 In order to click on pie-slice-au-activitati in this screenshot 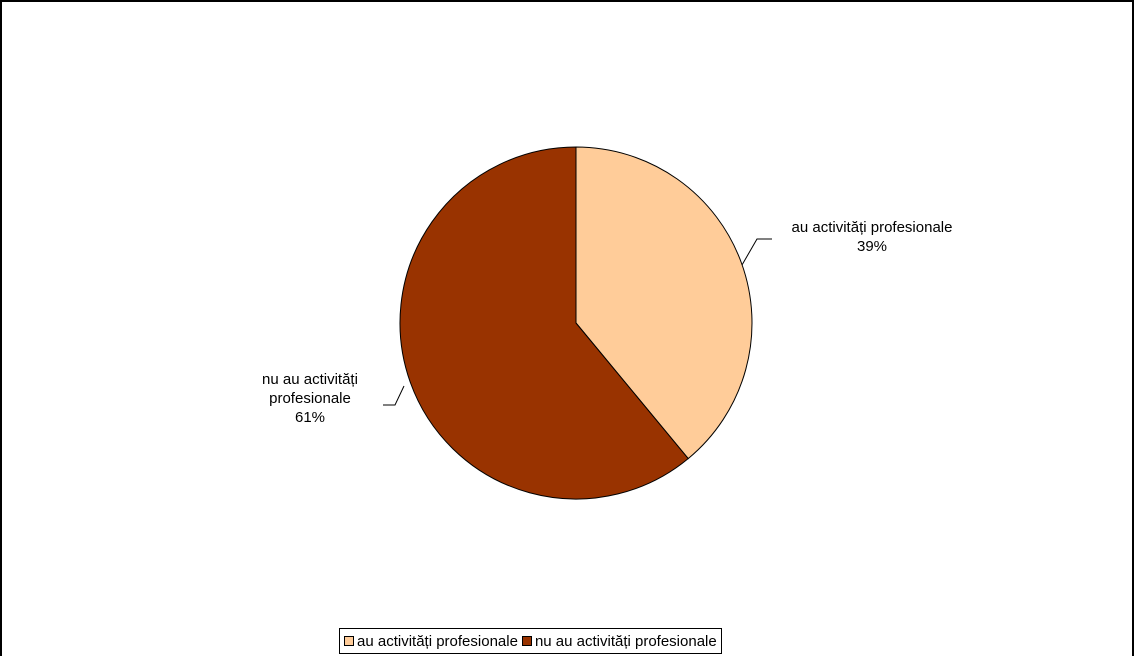, I will do `click(664, 303)`.